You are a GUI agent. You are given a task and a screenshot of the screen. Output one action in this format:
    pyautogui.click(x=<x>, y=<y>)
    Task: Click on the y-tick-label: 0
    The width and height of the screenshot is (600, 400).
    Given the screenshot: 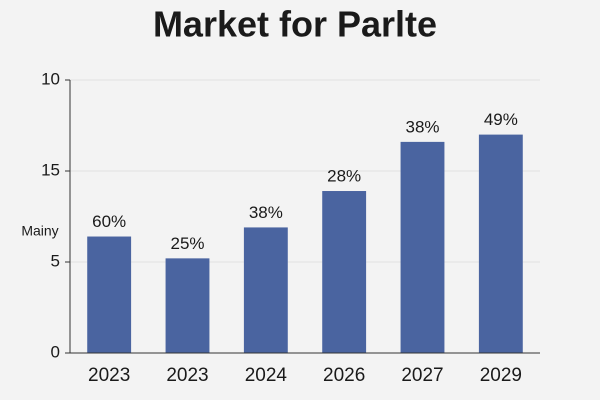 What is the action you would take?
    pyautogui.click(x=55, y=351)
    